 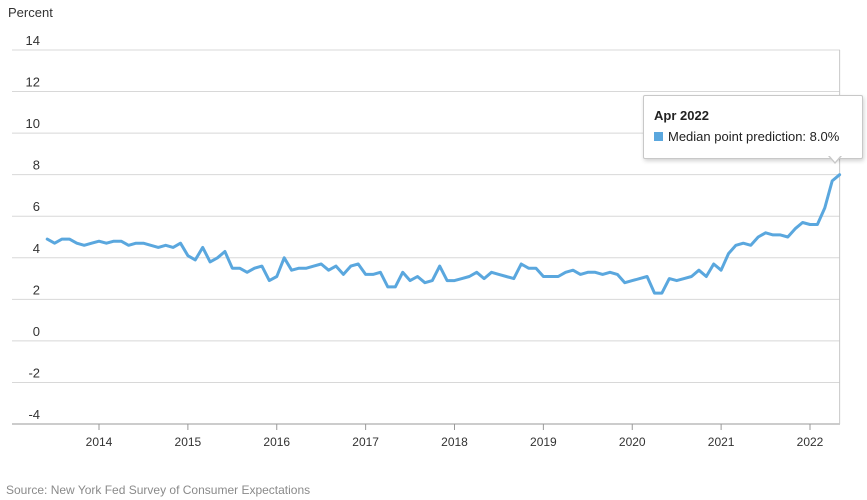 I want to click on tooltip-pointer-fill, so click(x=835, y=158).